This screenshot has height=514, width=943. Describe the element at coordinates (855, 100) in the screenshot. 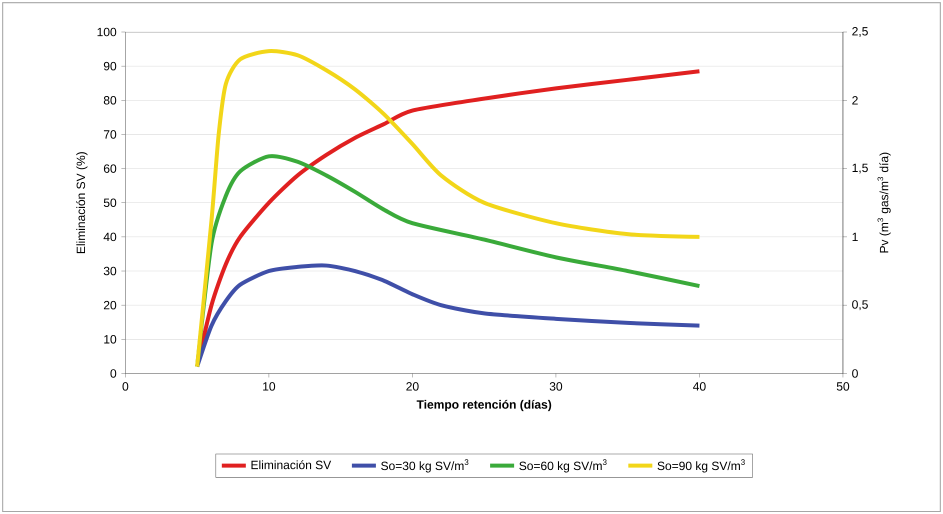

I see `y2-tick-label: 2` at that location.